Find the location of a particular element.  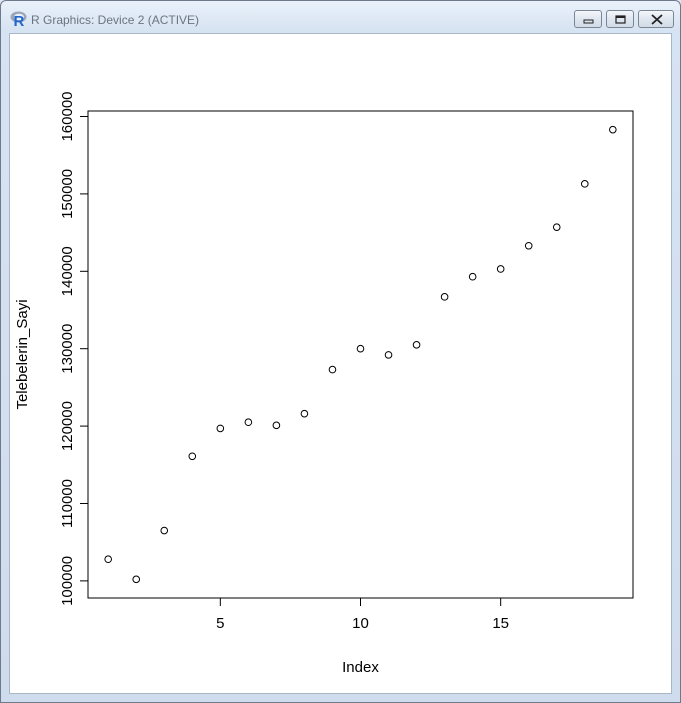

r-logo-icon: R is located at coordinates (18, 19).